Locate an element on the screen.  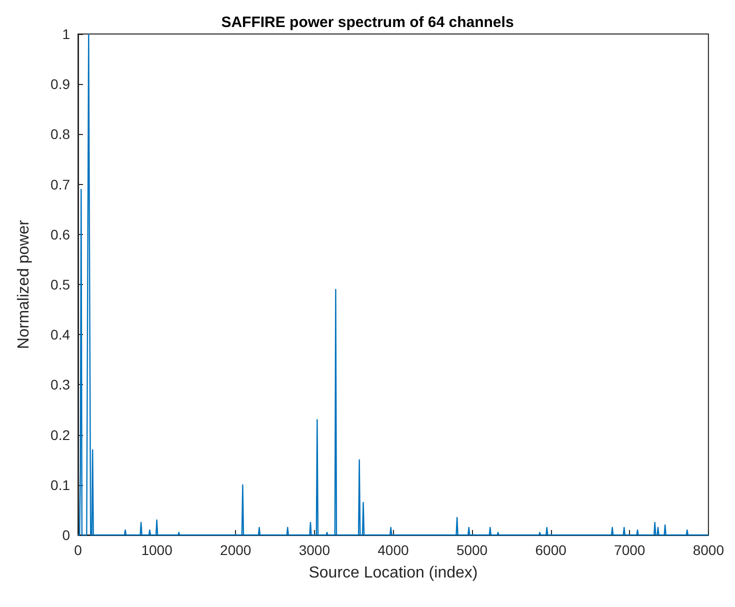
x-tick-label: 2000 is located at coordinates (236, 550).